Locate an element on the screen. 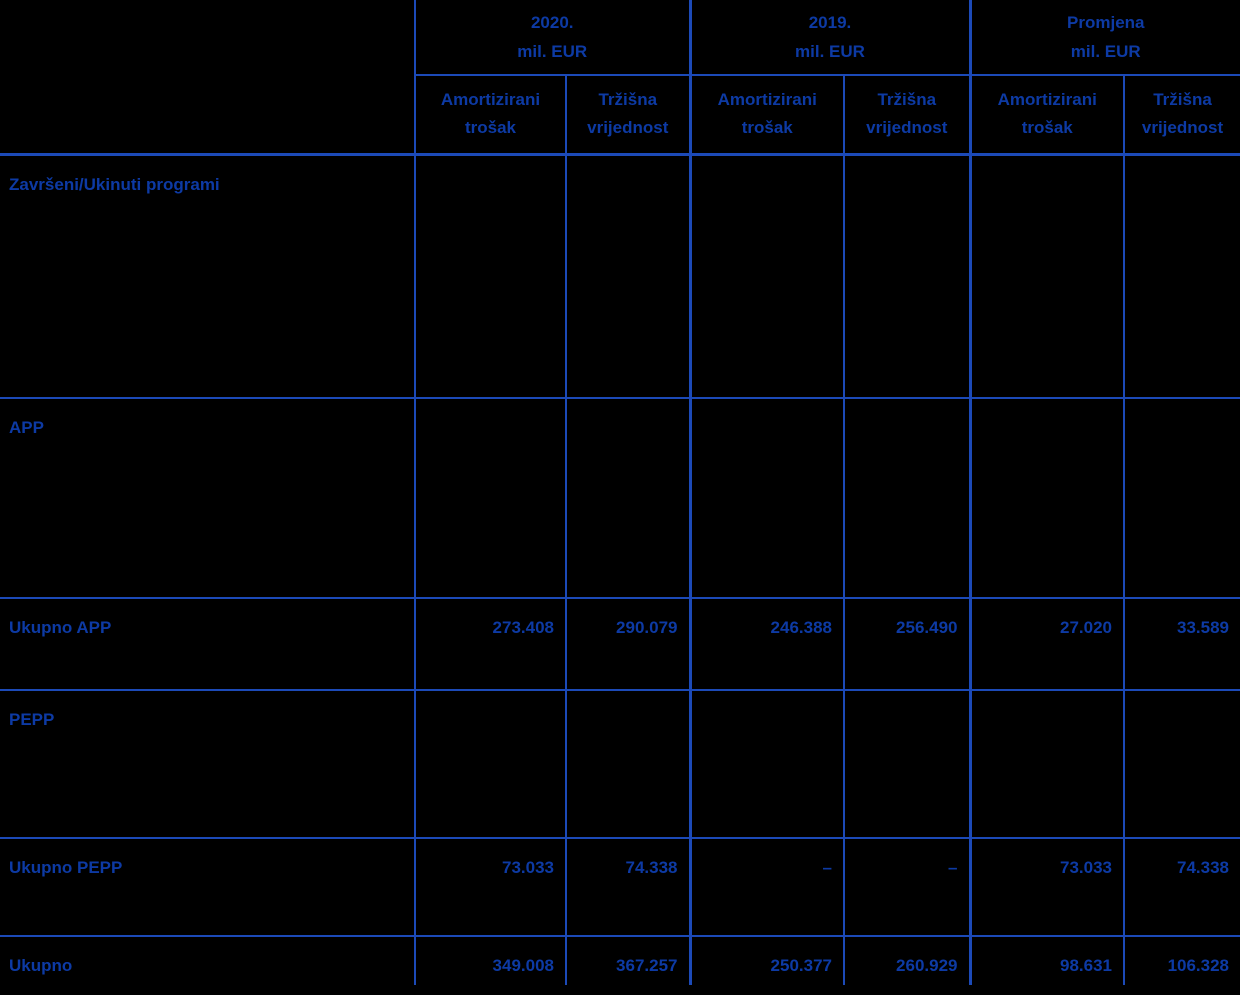 This screenshot has width=1240, height=995. row-label: APP is located at coordinates (26, 427).